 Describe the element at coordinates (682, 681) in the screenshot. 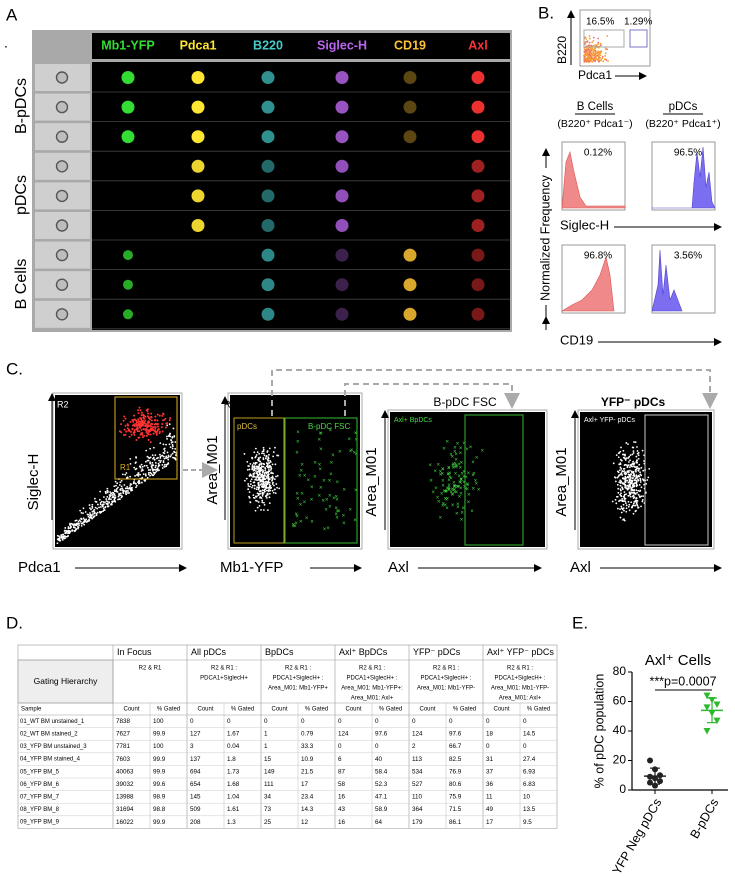

I see `significance-label: ***p=0.0007` at that location.